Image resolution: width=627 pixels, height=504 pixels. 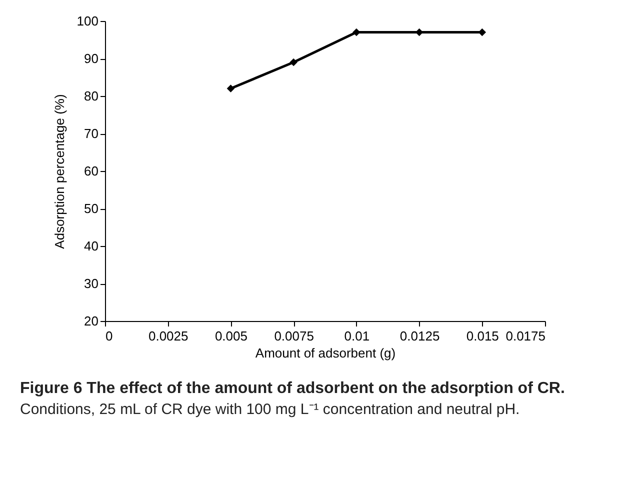 What do you see at coordinates (87, 21) in the screenshot?
I see `y-tick-label: 100` at bounding box center [87, 21].